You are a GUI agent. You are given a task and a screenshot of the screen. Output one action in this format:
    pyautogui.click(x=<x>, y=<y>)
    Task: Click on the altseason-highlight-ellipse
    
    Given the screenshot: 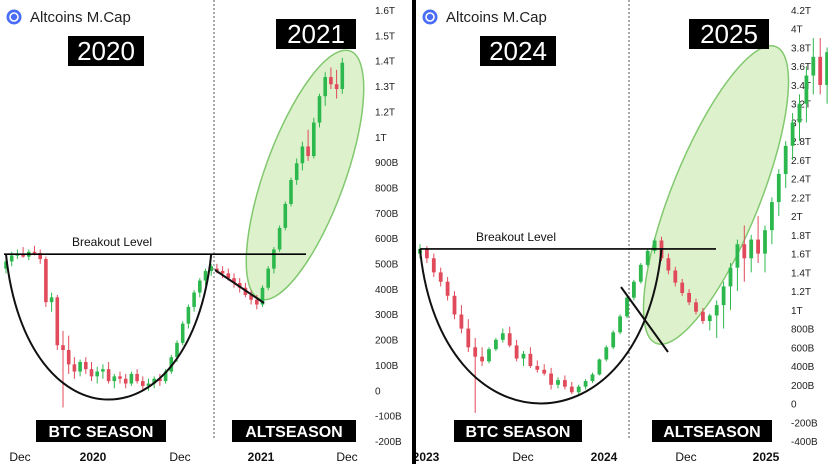 What is the action you would take?
    pyautogui.click(x=716, y=195)
    